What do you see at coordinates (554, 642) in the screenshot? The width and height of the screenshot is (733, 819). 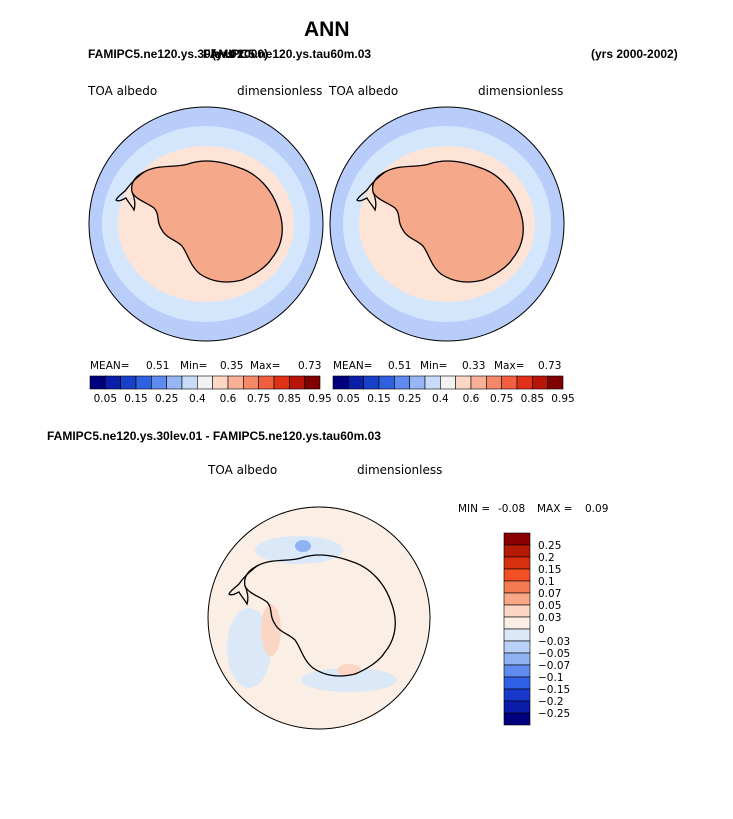 I see `diff-colorbar-label: −0.03` at bounding box center [554, 642].